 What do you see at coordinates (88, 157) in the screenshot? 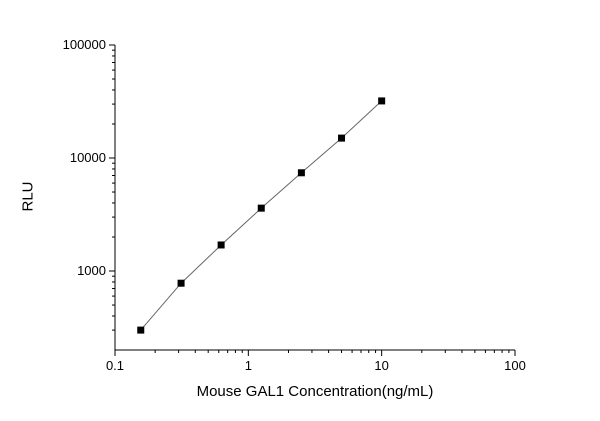
I see `y-tick-label: 10000` at bounding box center [88, 157].